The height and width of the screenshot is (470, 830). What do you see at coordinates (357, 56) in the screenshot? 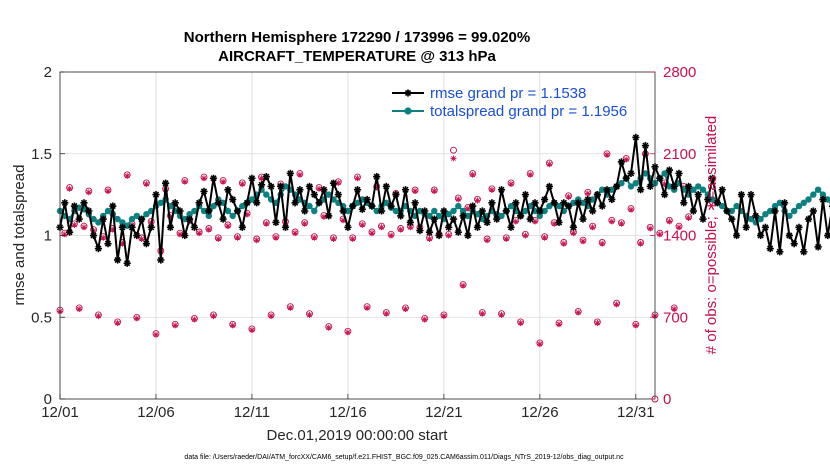
I see `chart-subtitle: AIRCRAFT_TEMPERATURE @ 313 hPa` at bounding box center [357, 56].